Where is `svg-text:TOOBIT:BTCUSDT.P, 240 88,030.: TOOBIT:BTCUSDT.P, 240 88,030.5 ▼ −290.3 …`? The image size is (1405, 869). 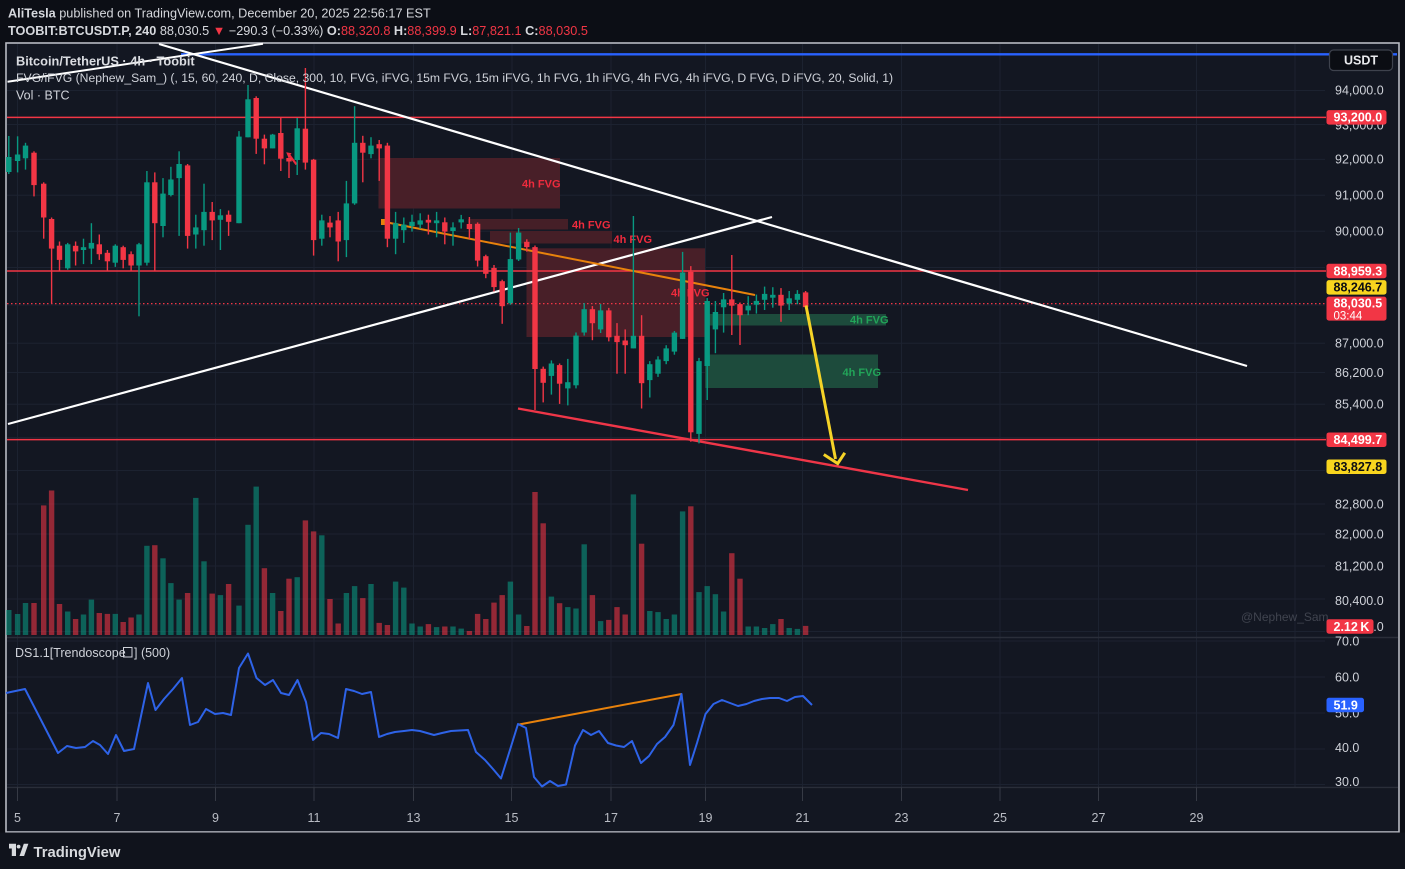 svg-text:TOOBIT:BTCUSDT.P, 240 88,030.: TOOBIT:BTCUSDT.P, 240 88,030.5 ▼ −290.3 … is located at coordinates (298, 31).